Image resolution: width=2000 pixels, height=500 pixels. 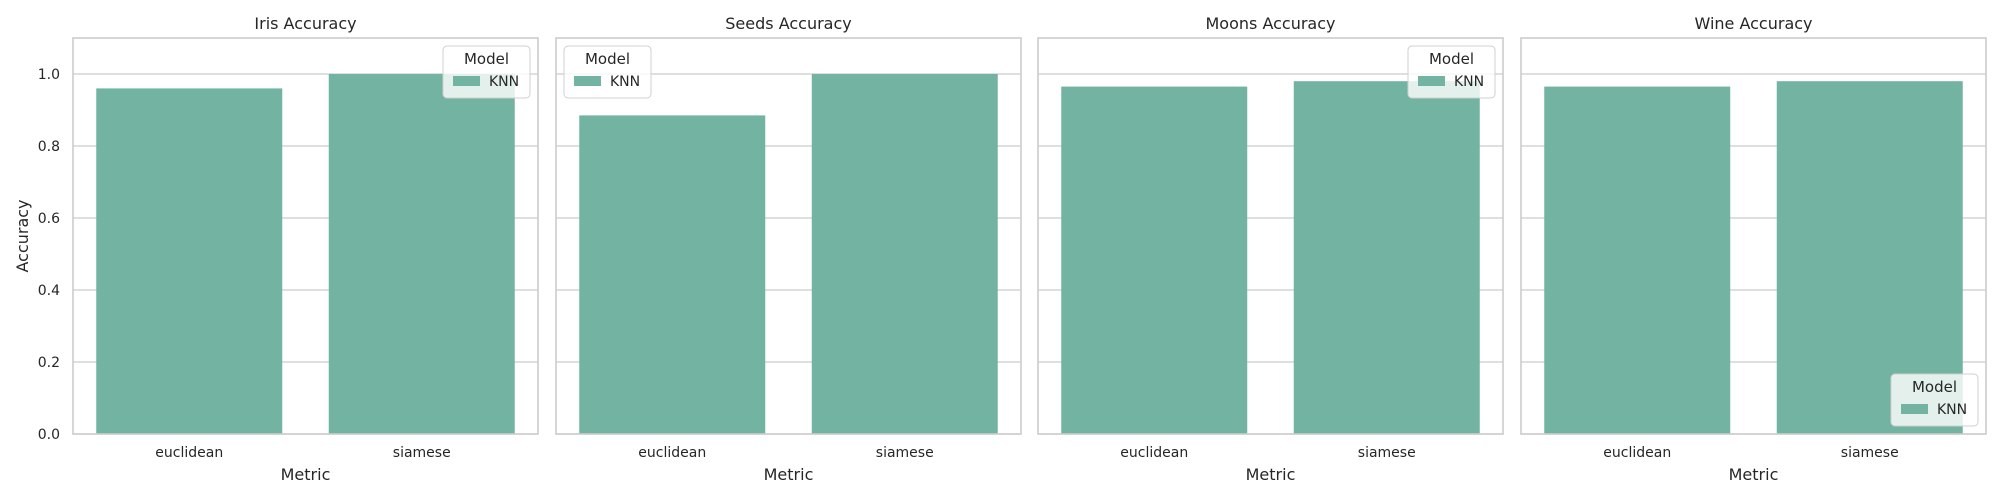 What do you see at coordinates (49, 291) in the screenshot?
I see `y-tick-label: 0.4` at bounding box center [49, 291].